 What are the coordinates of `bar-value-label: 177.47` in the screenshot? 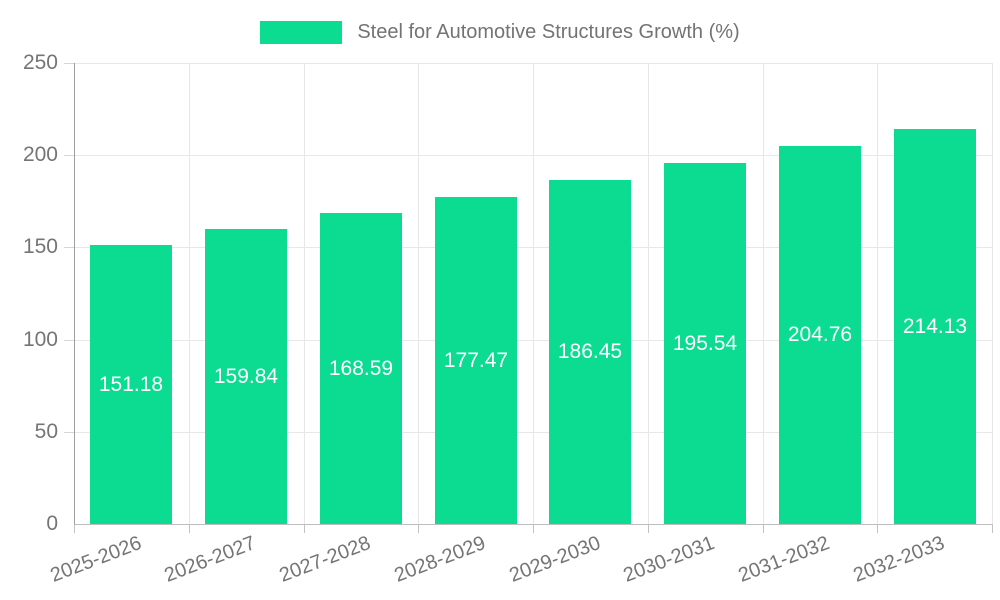 It's located at (476, 360).